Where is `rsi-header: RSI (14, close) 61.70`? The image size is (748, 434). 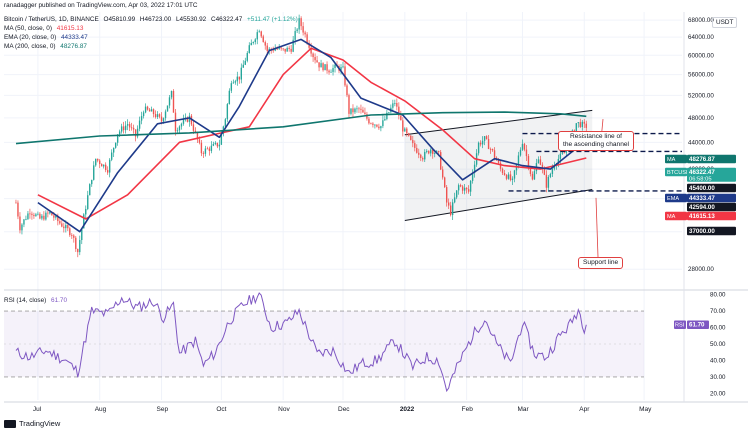 rsi-header: RSI (14, close) 61.70 is located at coordinates (37, 301).